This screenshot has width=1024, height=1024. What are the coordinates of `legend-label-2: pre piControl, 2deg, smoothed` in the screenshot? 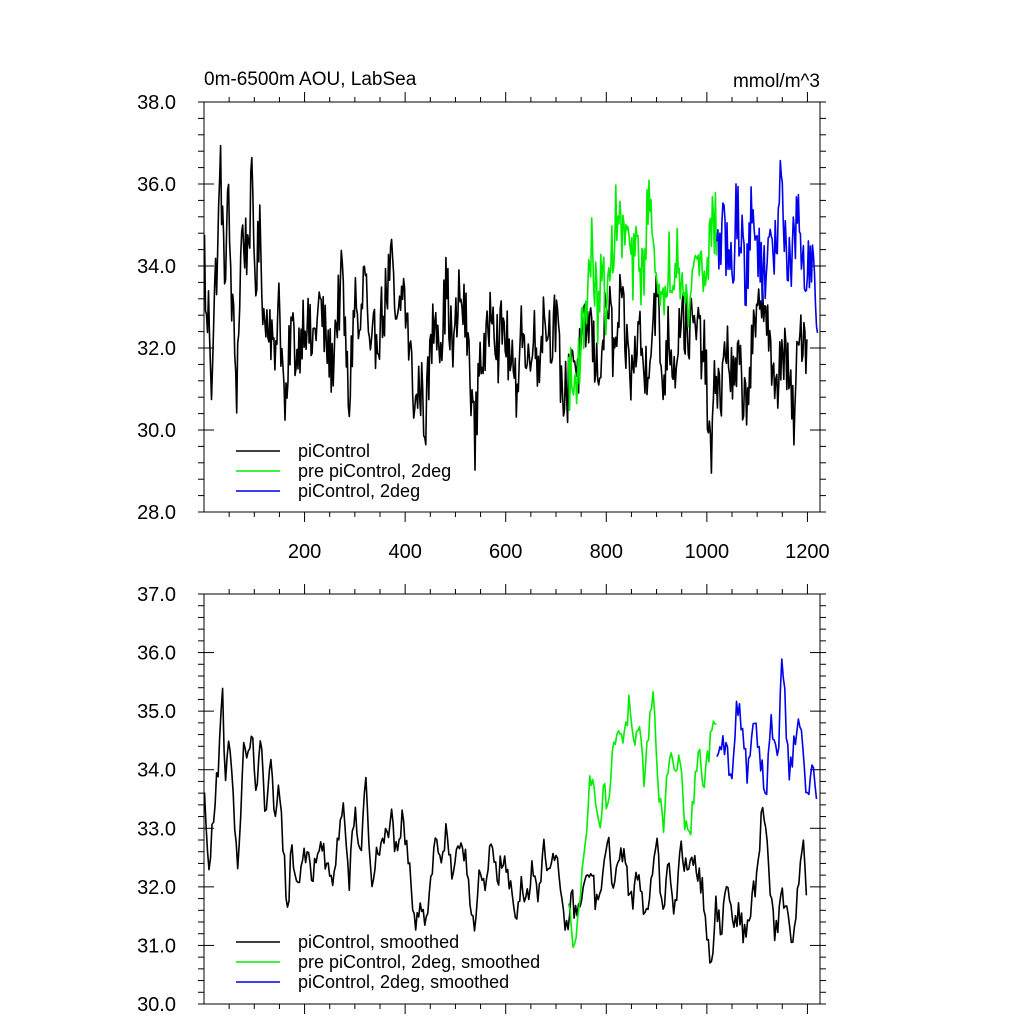 It's located at (419, 962).